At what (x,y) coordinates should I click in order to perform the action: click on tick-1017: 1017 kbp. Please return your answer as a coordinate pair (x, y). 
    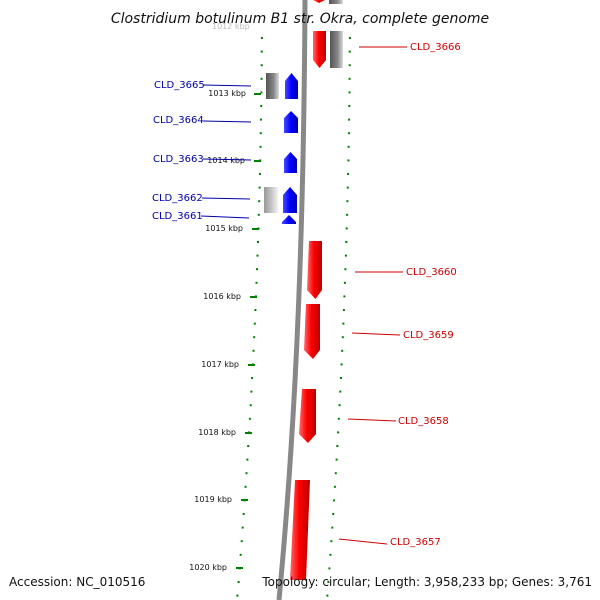
    Looking at the image, I should click on (228, 364).